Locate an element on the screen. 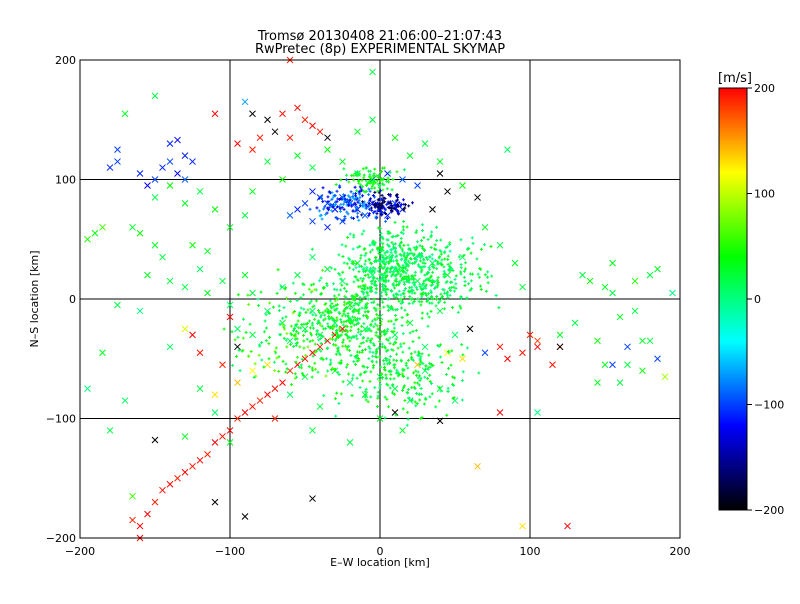 The image size is (800, 604). x-axis-label: E–W location [km] is located at coordinates (380, 562).